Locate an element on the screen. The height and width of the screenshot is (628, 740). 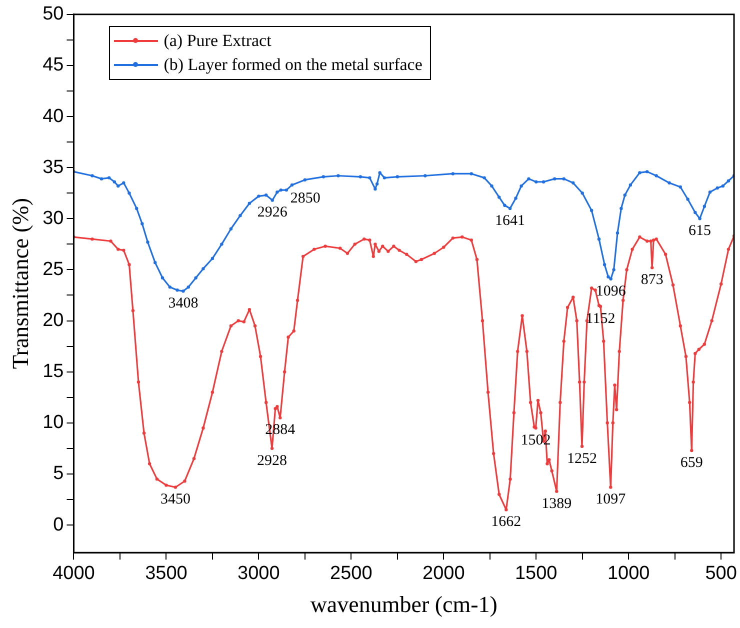
annotation: 1641 is located at coordinates (510, 220).